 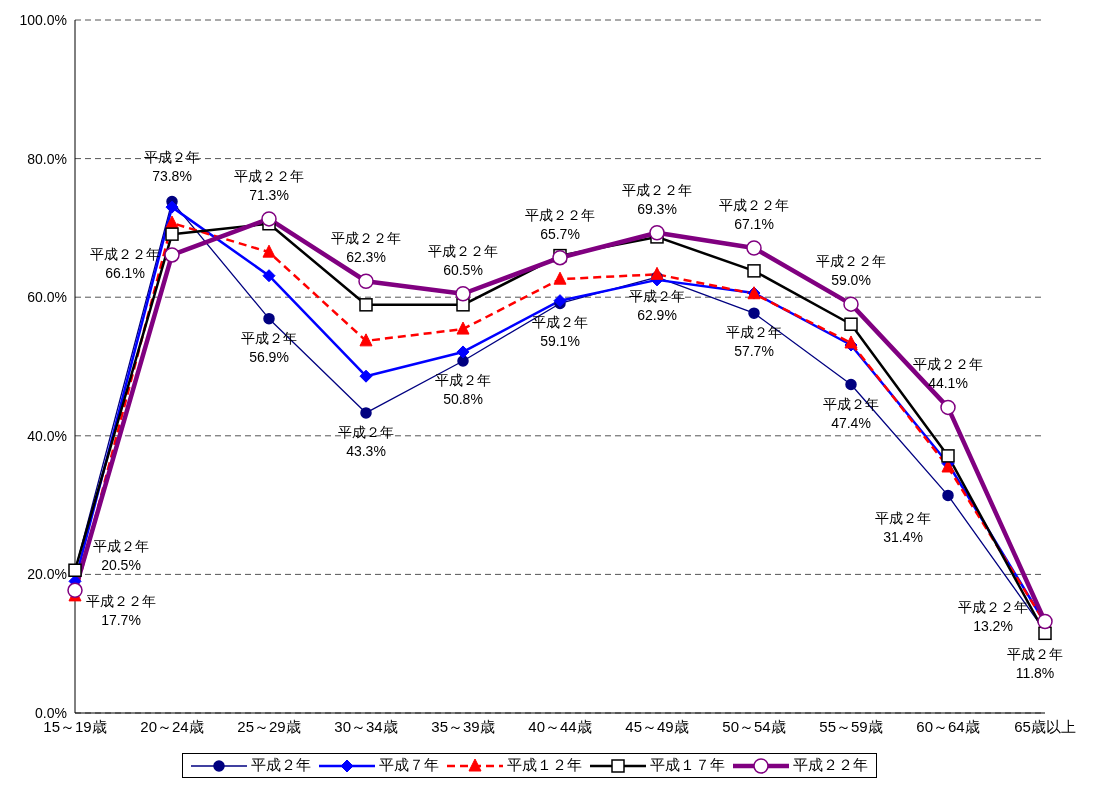 I want to click on x-tick-label: 65歳以上, so click(x=1045, y=726).